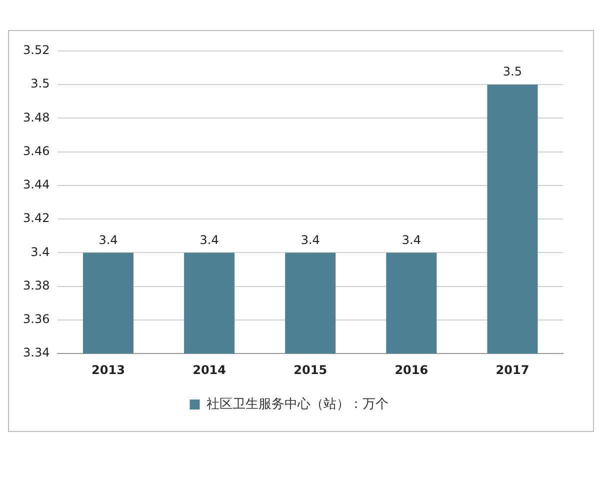 The height and width of the screenshot is (480, 600). Describe the element at coordinates (36, 117) in the screenshot. I see `y-tick-label: 3.48` at that location.